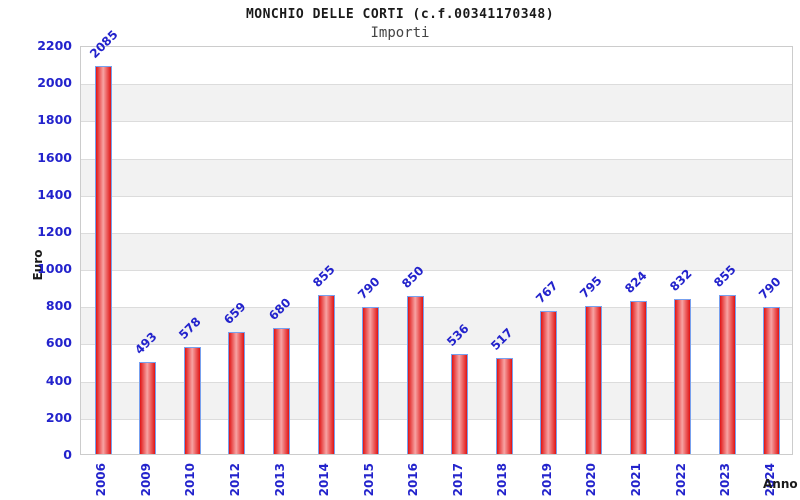  Describe the element at coordinates (725, 480) in the screenshot. I see `x-tick-label: 2023` at that location.